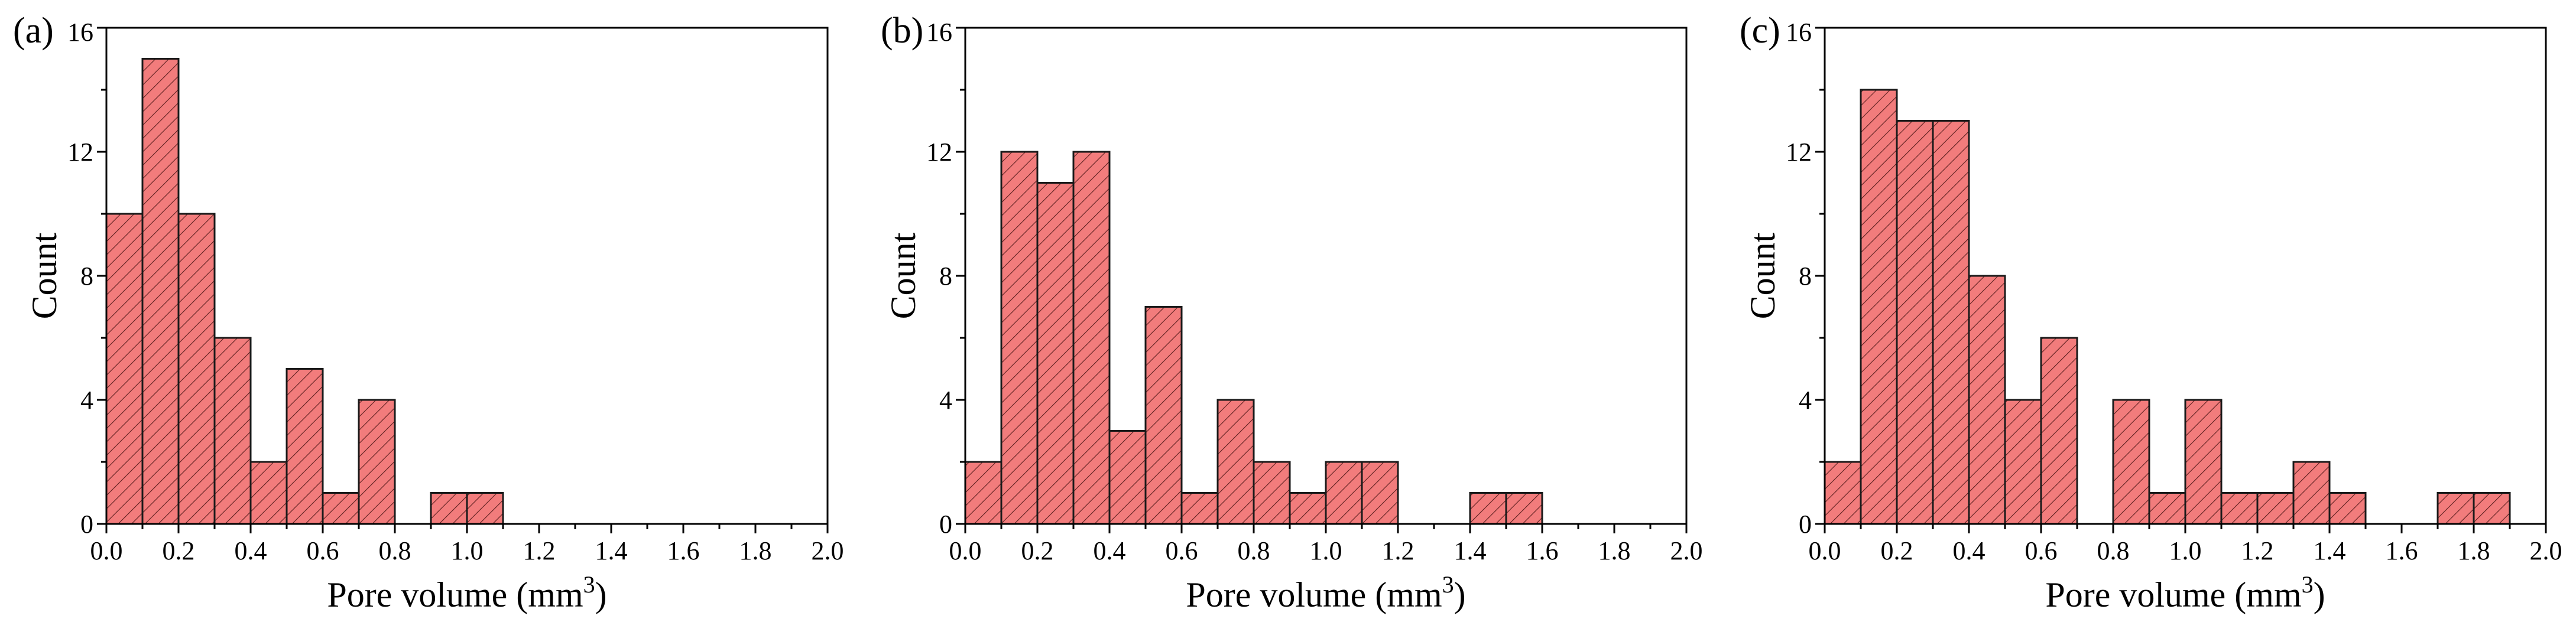 The image size is (2576, 632). Describe the element at coordinates (1760, 31) in the screenshot. I see `panel-label-c: (c)` at that location.